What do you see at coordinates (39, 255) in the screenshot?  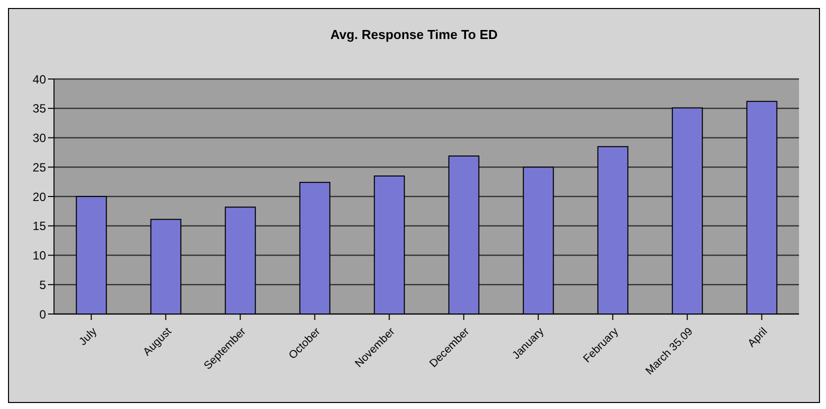 I see `y-tick-label: 10` at bounding box center [39, 255].